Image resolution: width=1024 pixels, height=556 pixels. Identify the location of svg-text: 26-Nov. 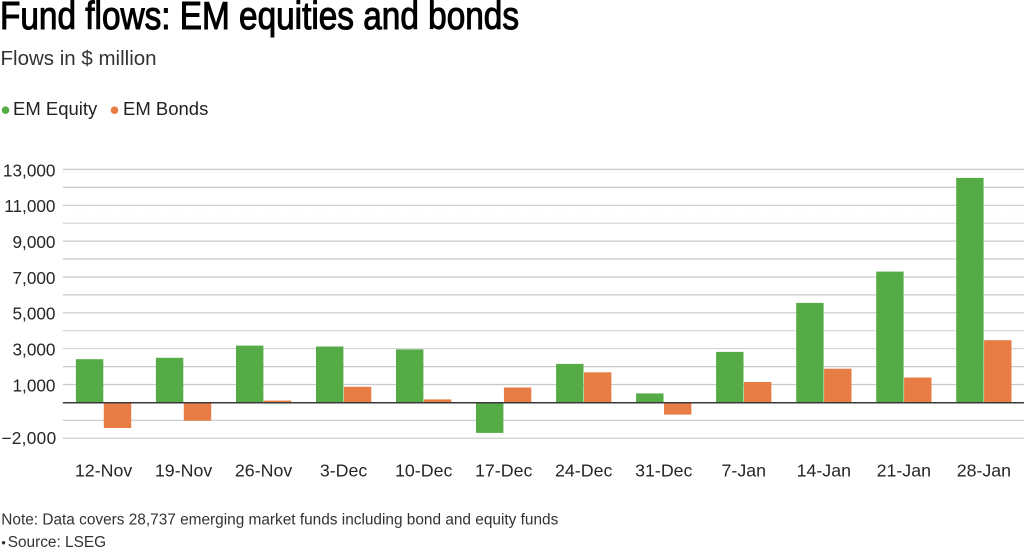
(263, 471).